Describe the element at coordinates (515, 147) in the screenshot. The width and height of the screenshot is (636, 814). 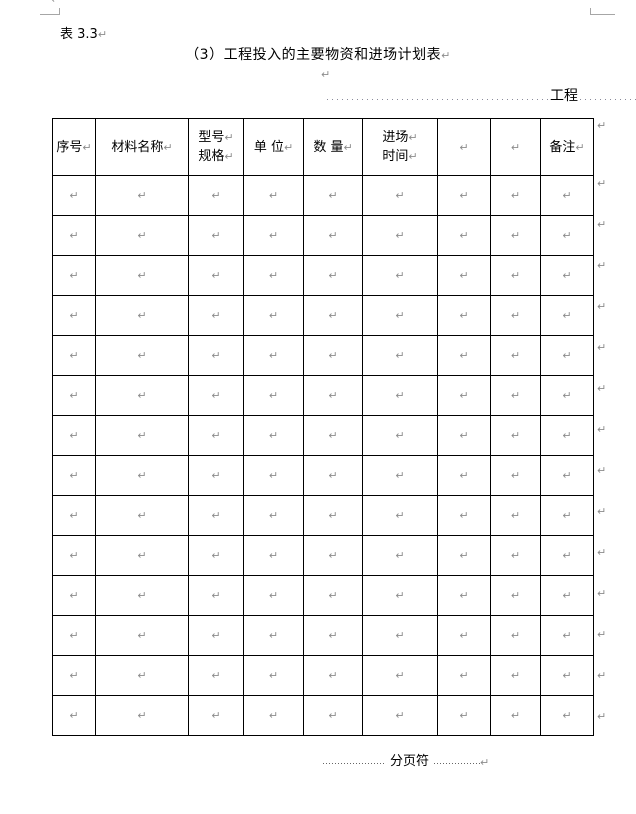
I see `column-header-extra-2: ↵` at that location.